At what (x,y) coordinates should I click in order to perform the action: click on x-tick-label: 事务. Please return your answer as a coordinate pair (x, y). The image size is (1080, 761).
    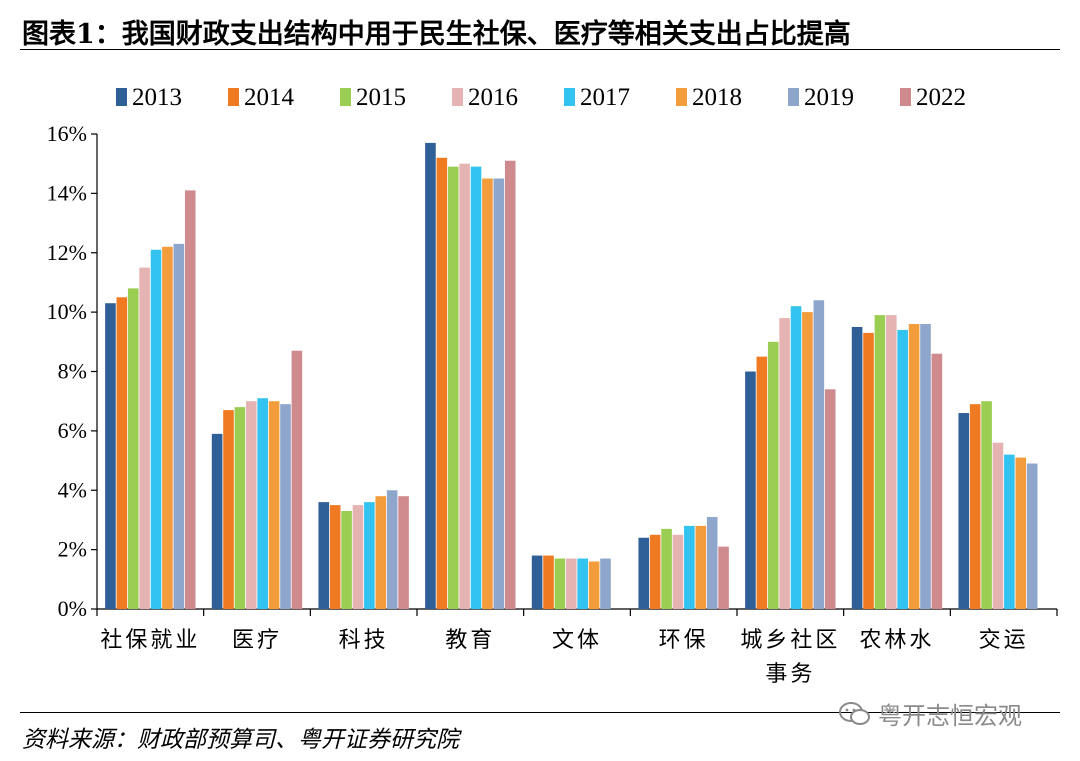
    Looking at the image, I should click on (790, 674).